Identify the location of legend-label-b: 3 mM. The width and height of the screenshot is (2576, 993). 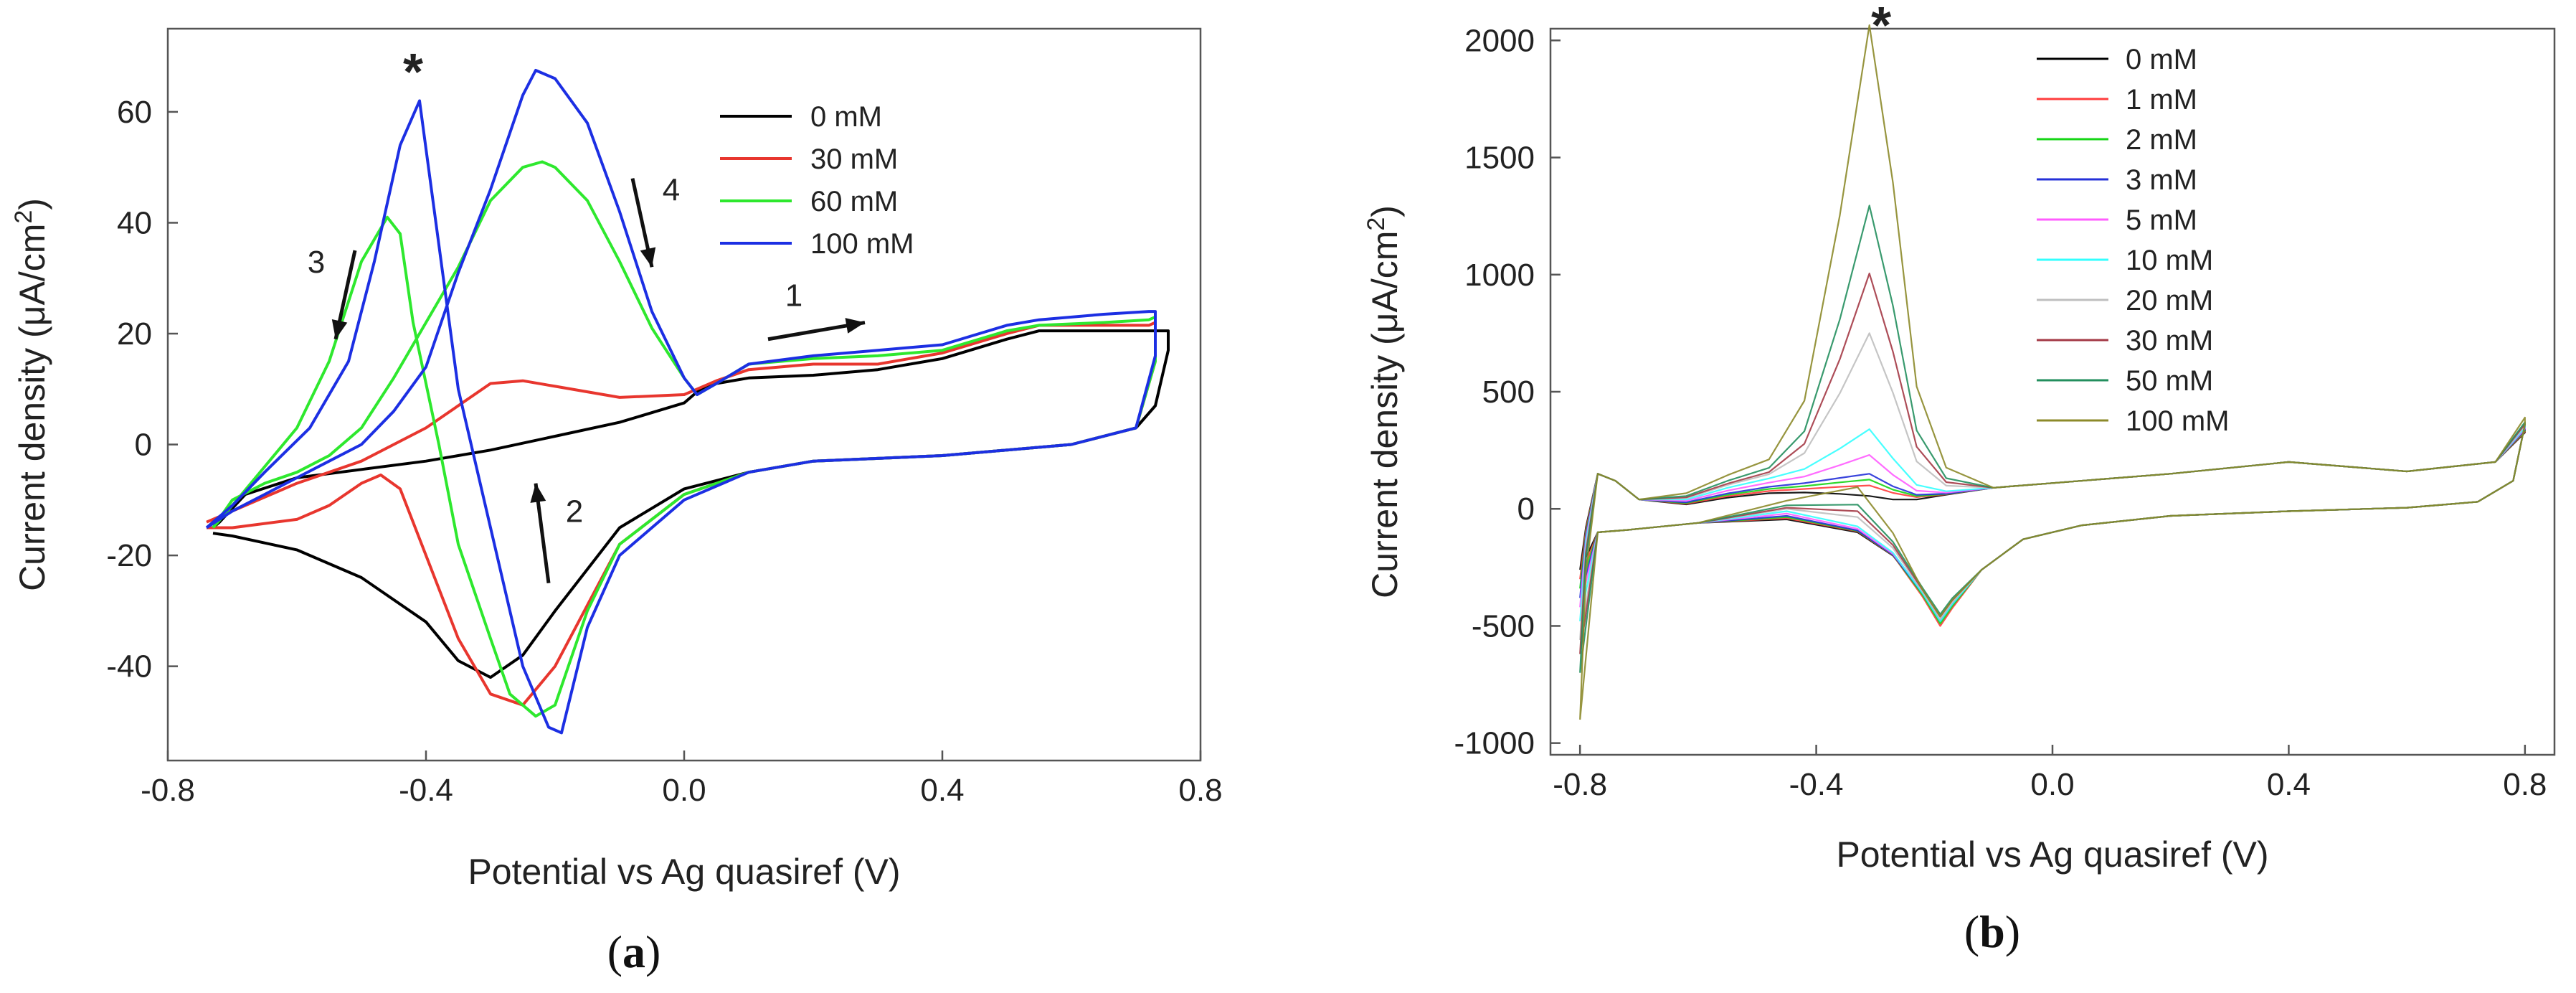
(2161, 180).